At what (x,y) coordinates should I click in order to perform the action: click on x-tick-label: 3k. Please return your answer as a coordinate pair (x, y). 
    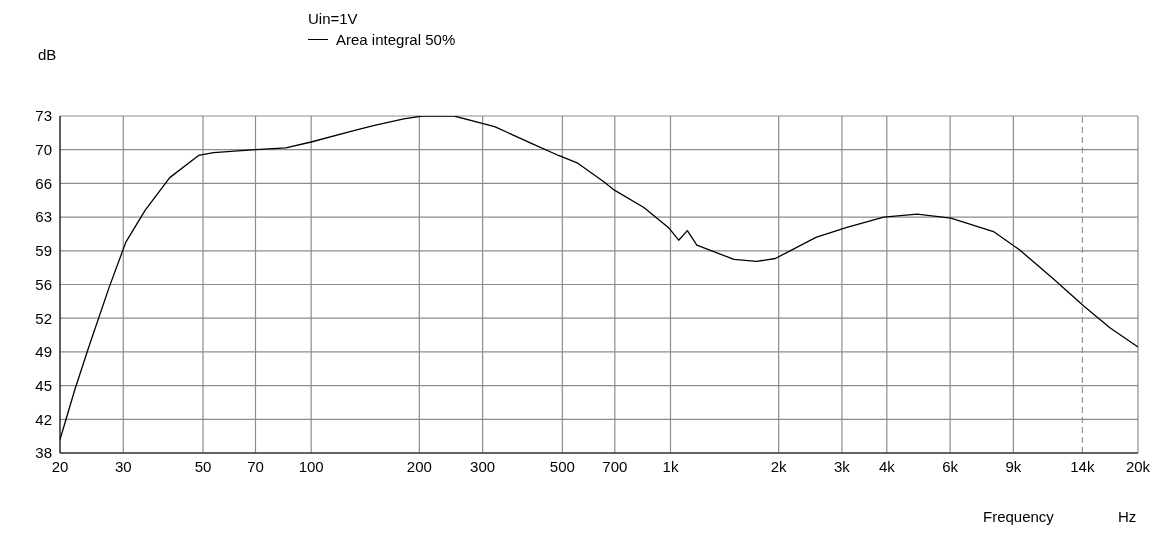
    Looking at the image, I should click on (842, 466).